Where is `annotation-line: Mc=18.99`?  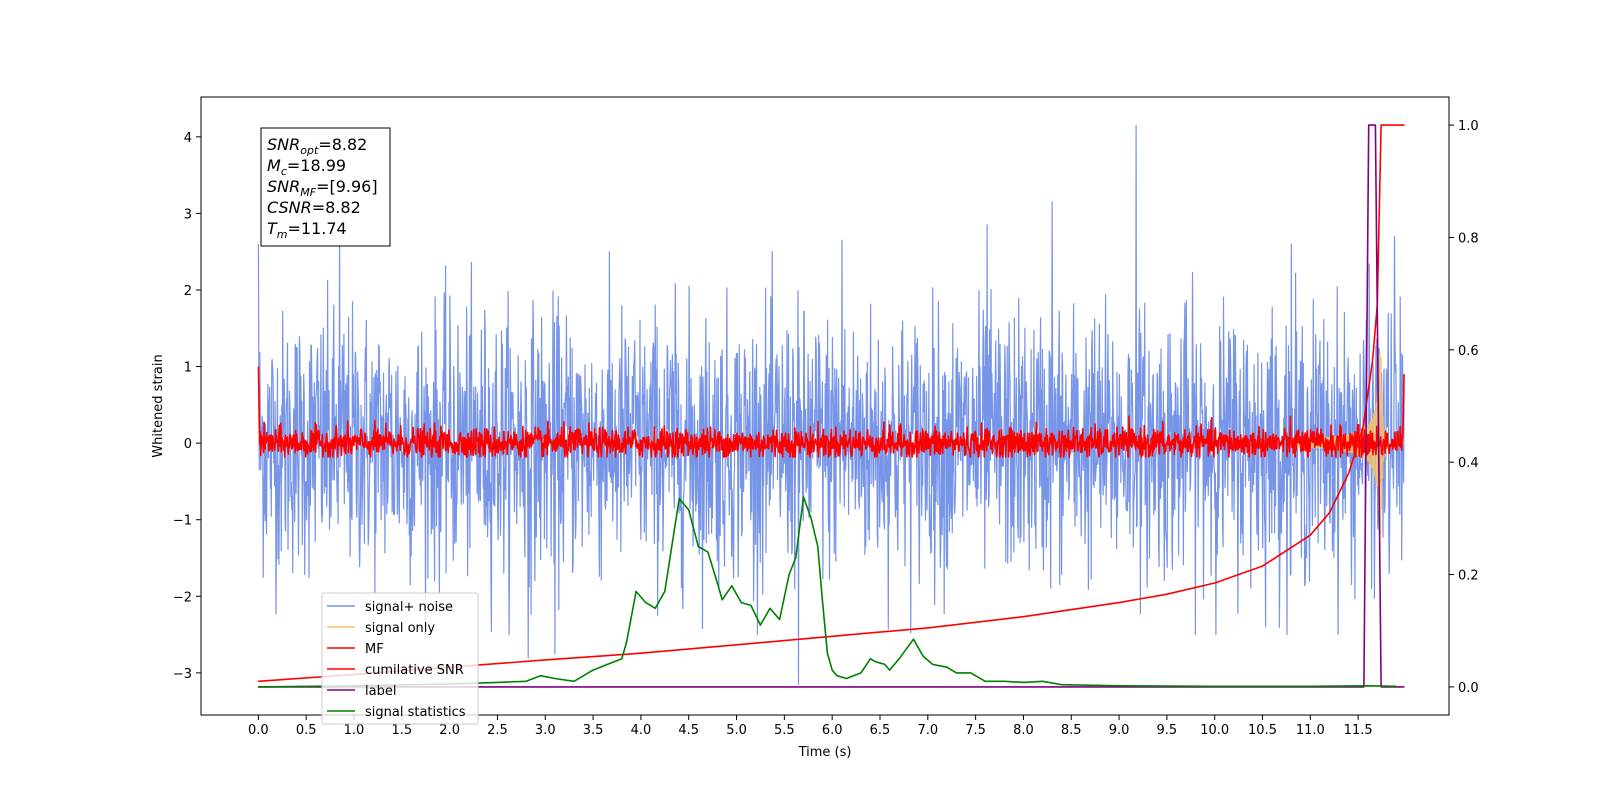 annotation-line: Mc=18.99 is located at coordinates (306, 167).